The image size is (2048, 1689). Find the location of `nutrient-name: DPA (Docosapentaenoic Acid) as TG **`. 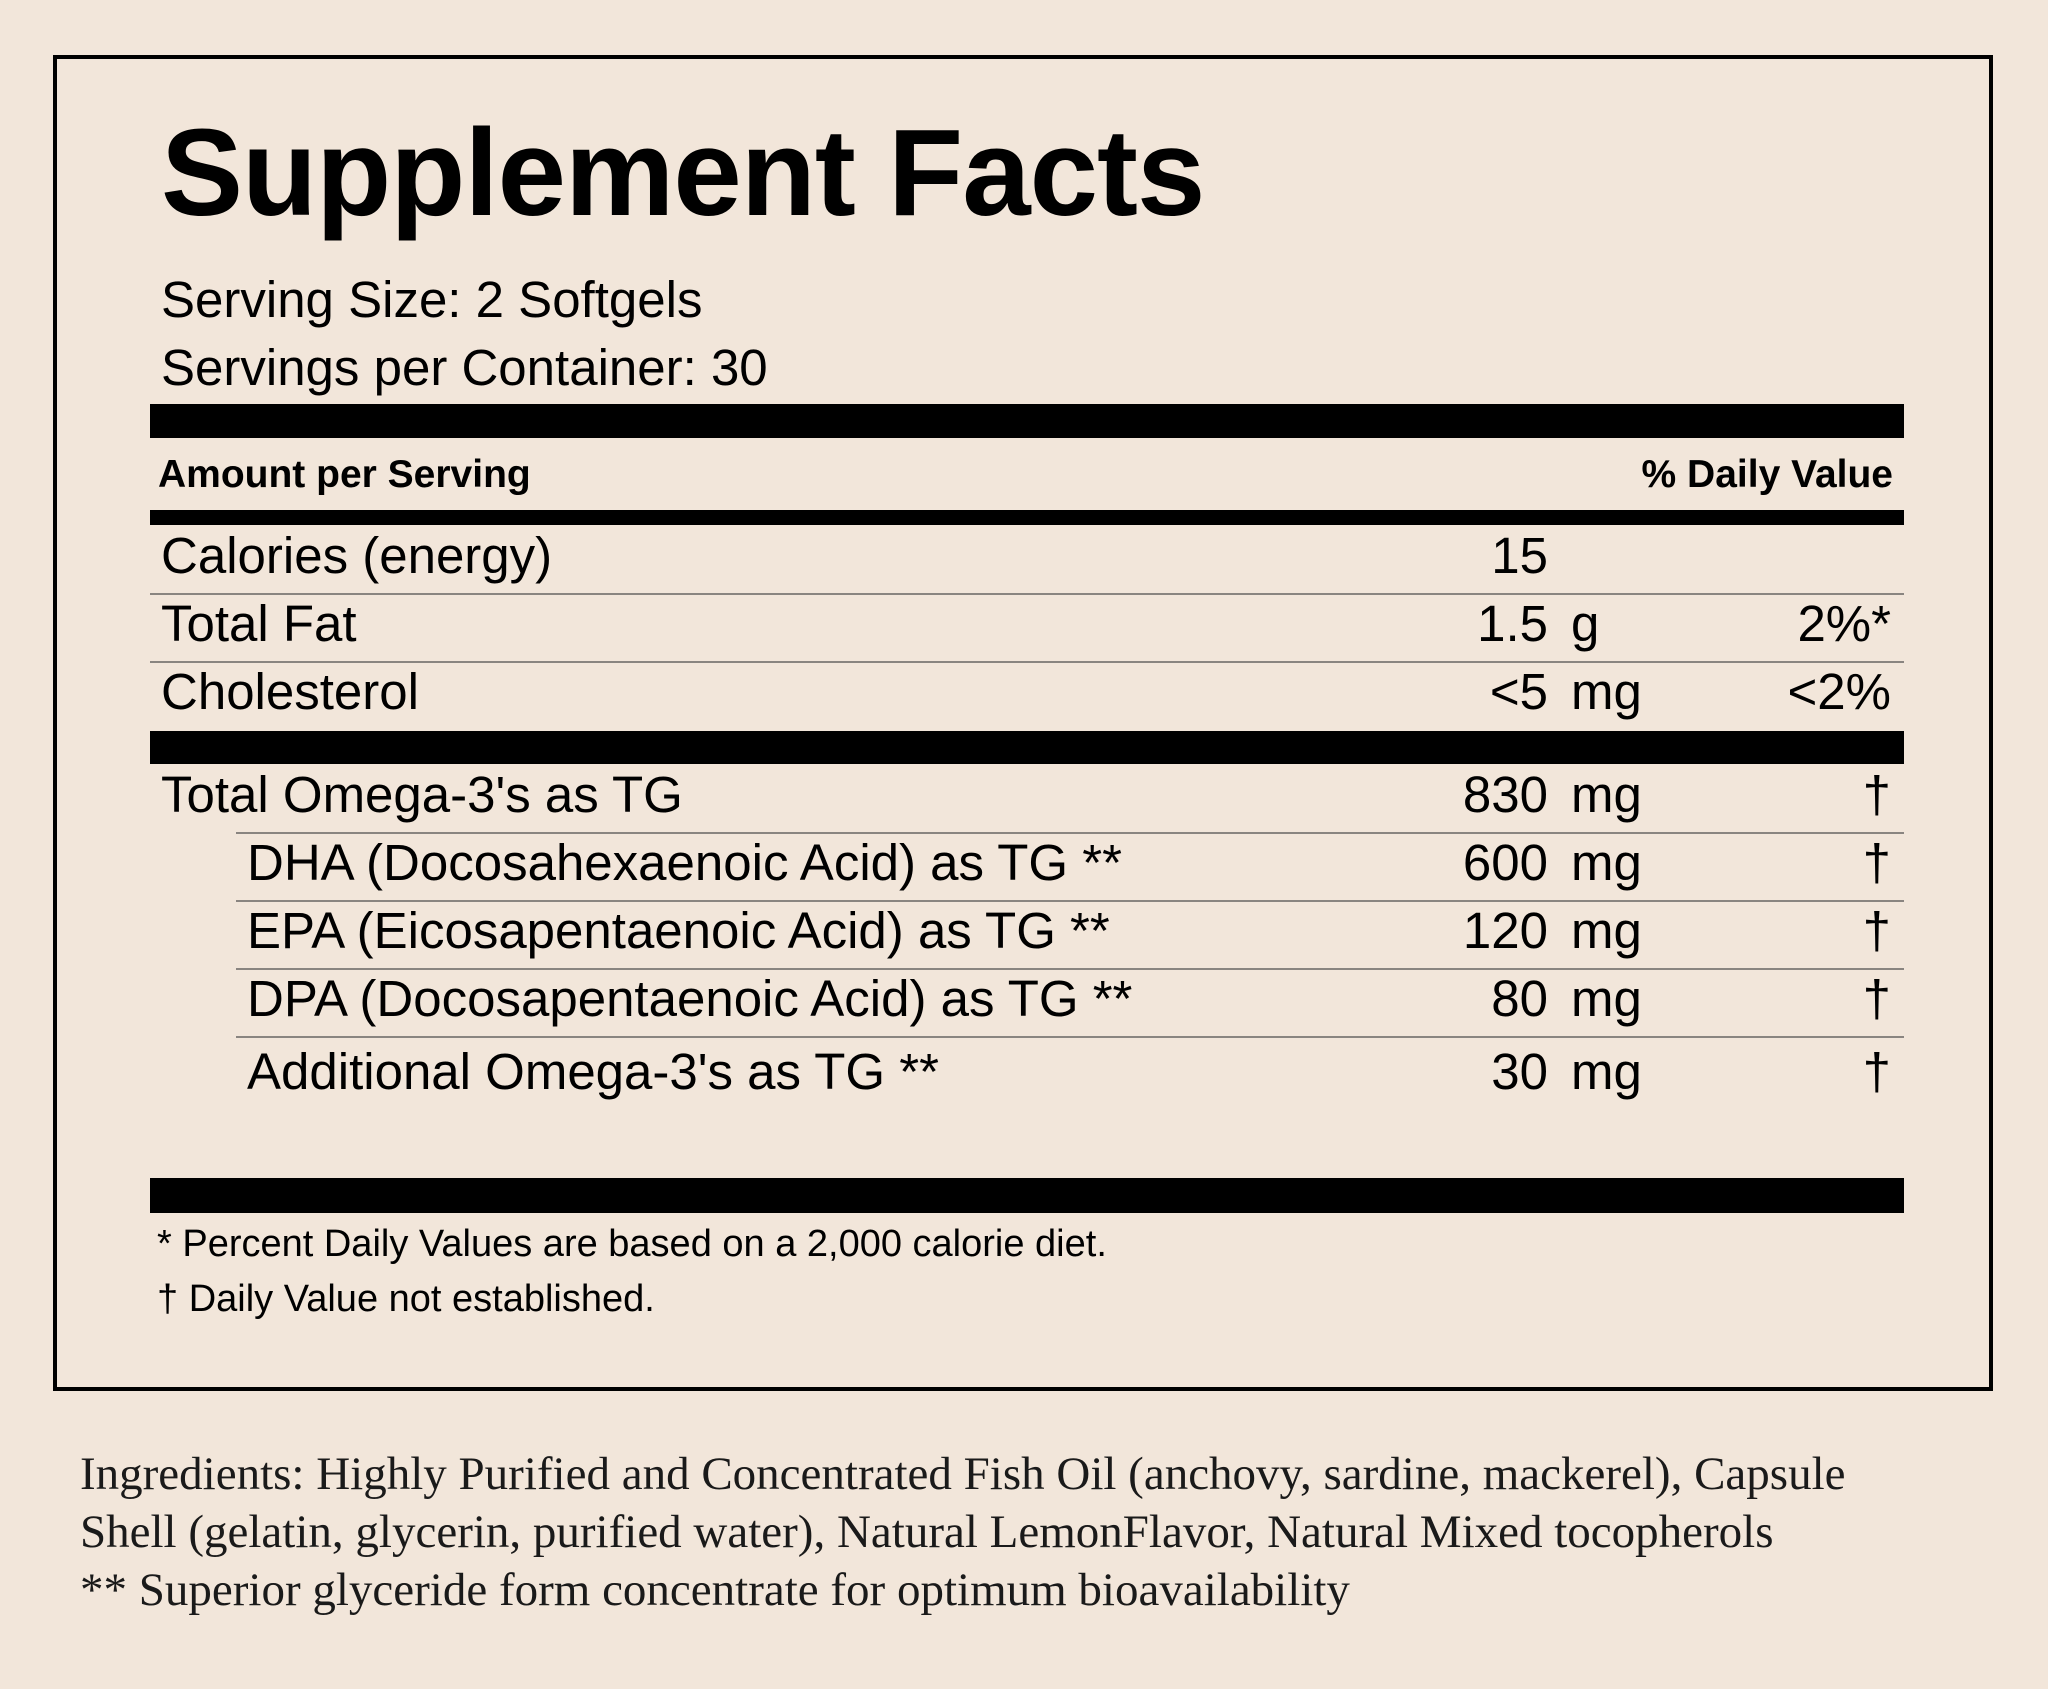

nutrient-name: DPA (Docosapentaenoic Acid) as TG ** is located at coordinates (690, 998).